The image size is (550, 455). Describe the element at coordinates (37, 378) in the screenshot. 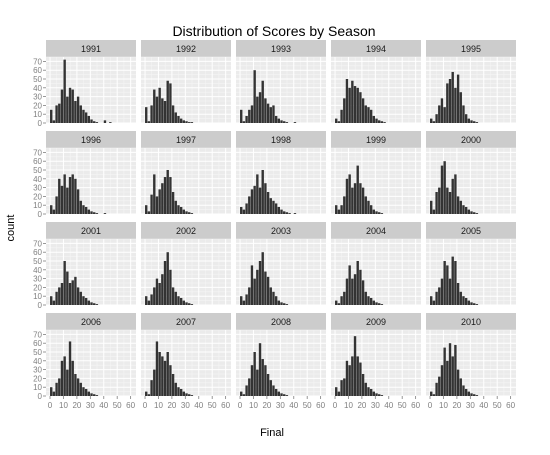

I see `y-tick-label: 20` at that location.